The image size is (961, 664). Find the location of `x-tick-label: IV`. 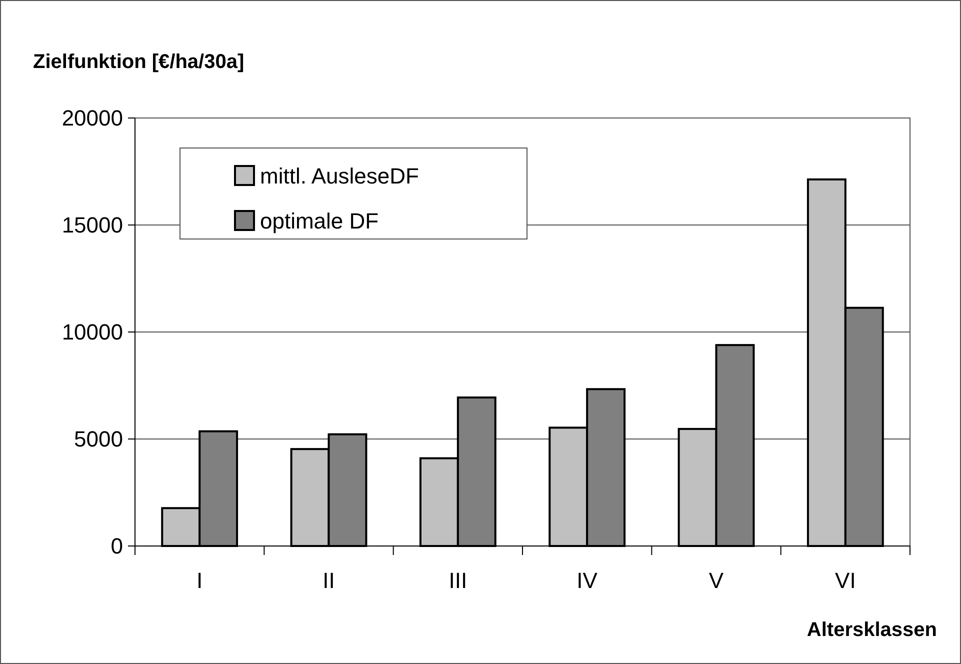

x-tick-label: IV is located at coordinates (587, 580).